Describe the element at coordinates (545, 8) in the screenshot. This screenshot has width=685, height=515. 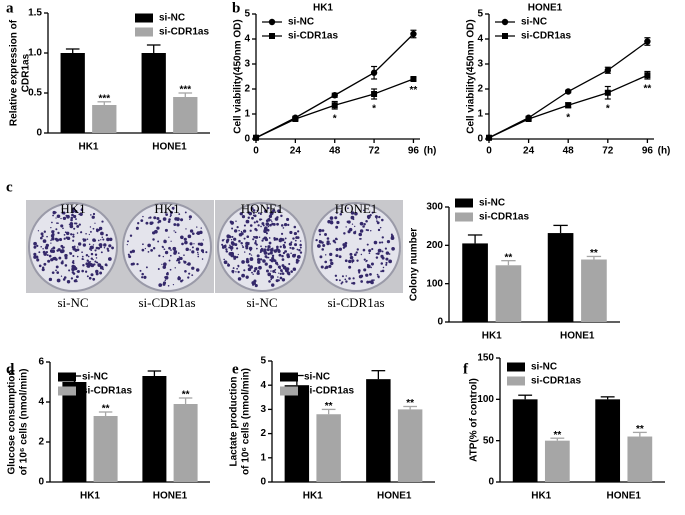
I see `chart-title: HONE1` at that location.